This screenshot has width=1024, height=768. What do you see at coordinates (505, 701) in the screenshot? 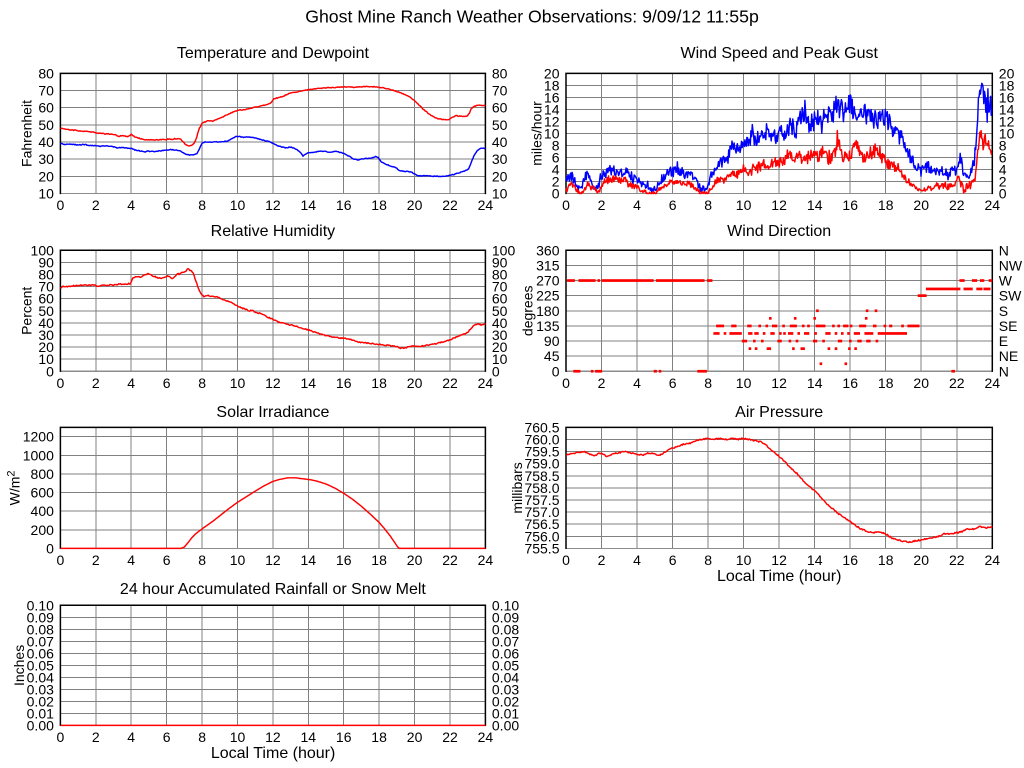
I see `svg-text: 0.02` at bounding box center [505, 701].